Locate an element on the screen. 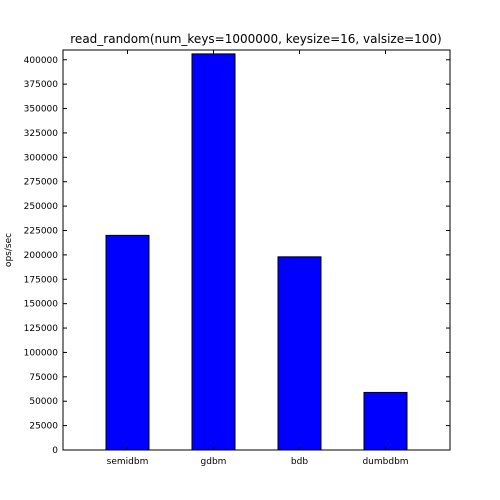  y-tick-label: 350000 is located at coordinates (41, 110).